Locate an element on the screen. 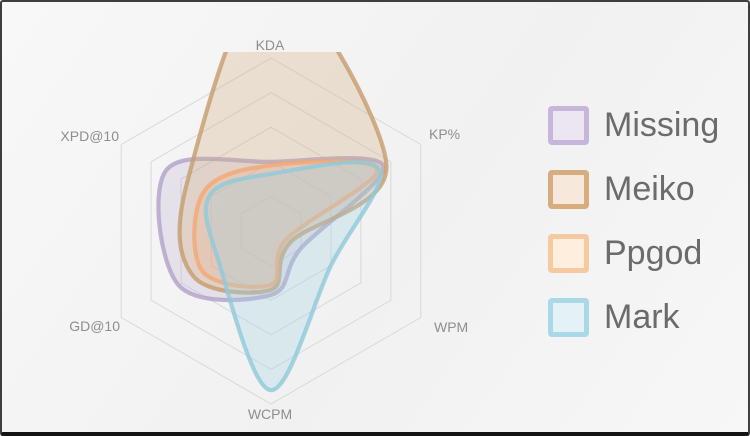 The height and width of the screenshot is (436, 750). legend-item-meiko: Meiko is located at coordinates (633, 189).